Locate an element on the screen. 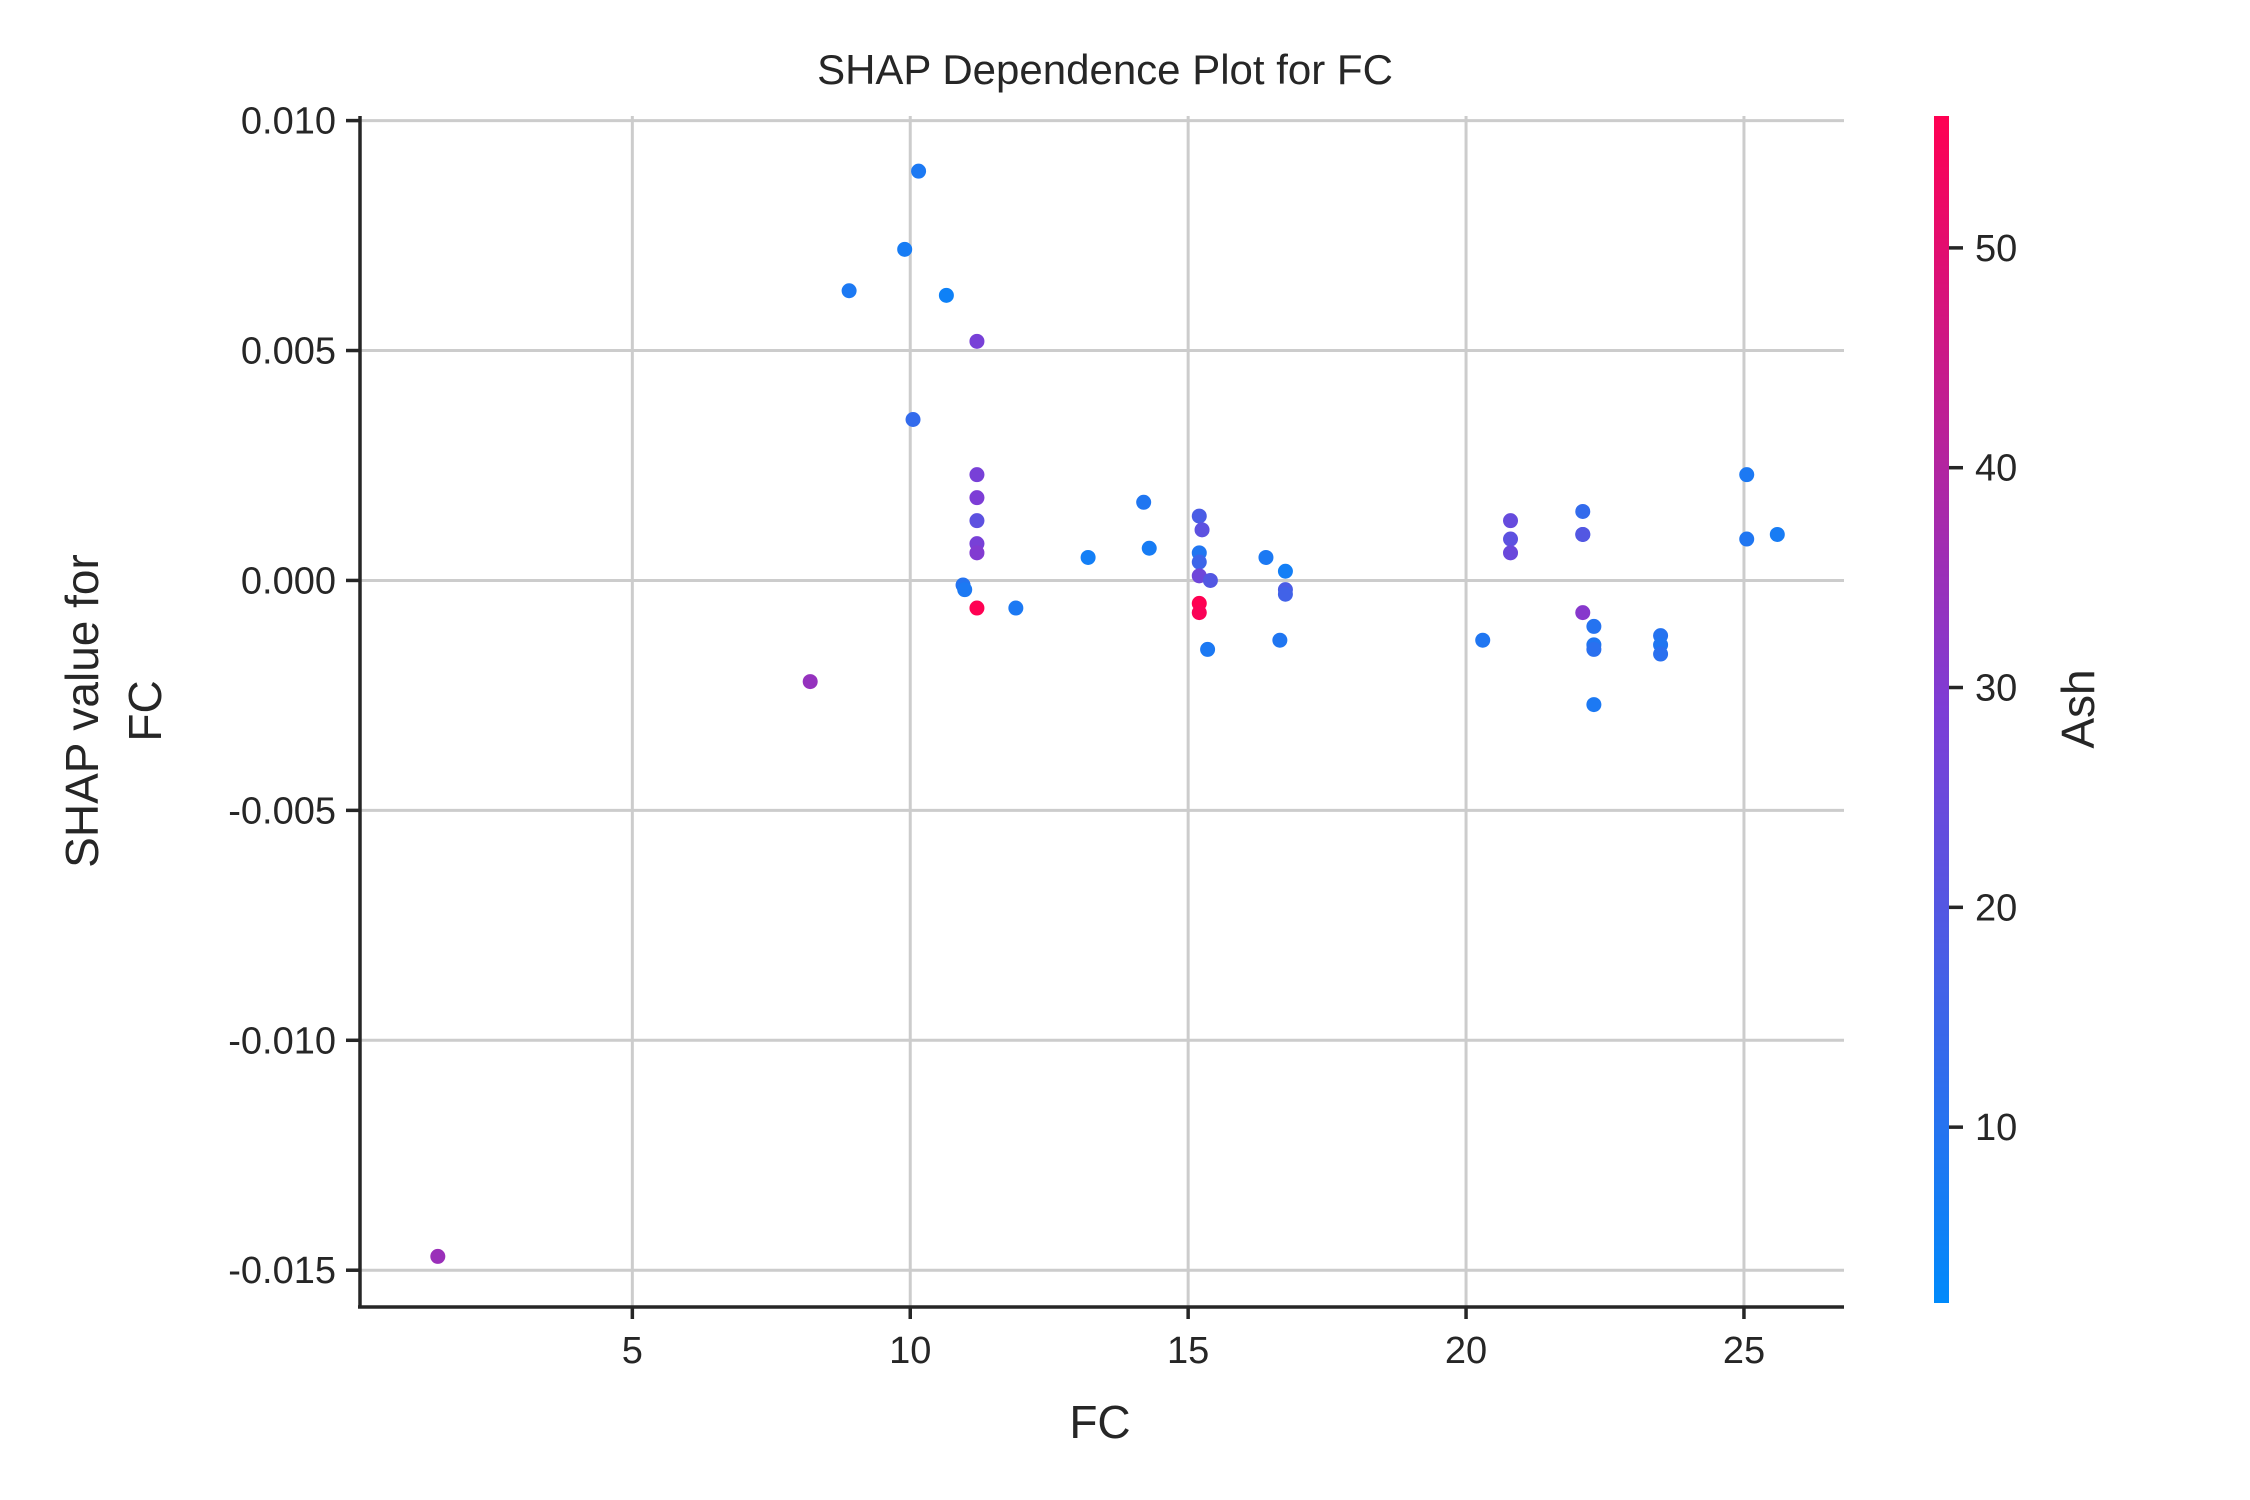 The image size is (2250, 1500). colorbar-label: Ash is located at coordinates (2078, 708).